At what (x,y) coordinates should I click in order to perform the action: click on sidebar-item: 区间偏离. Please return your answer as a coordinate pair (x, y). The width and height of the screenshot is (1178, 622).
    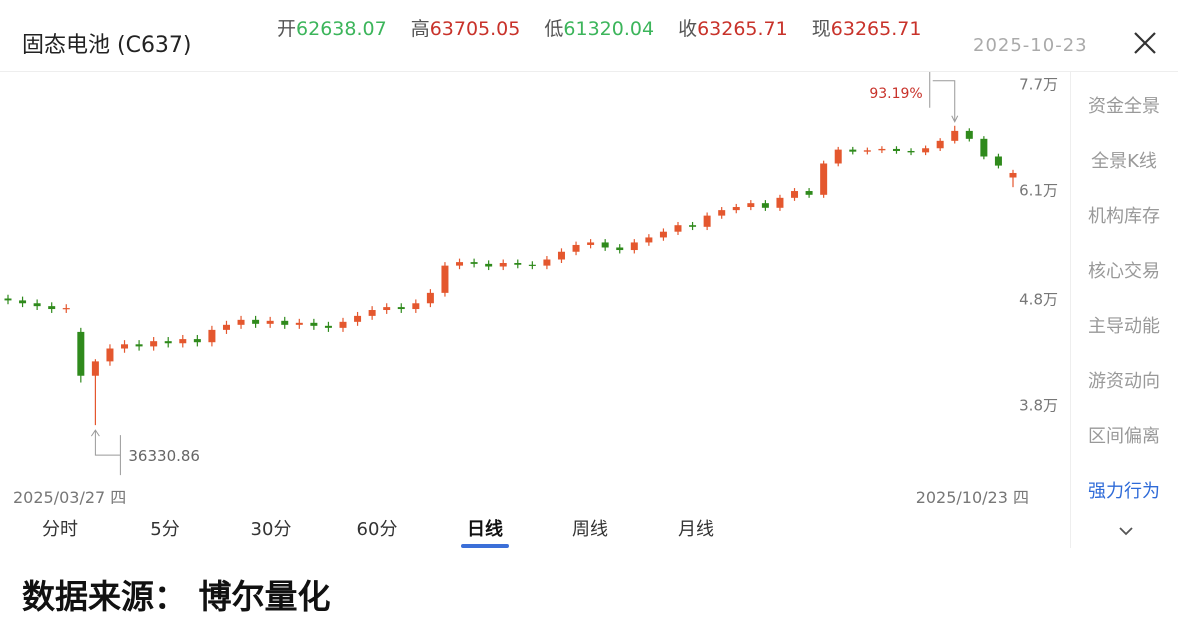
    Looking at the image, I should click on (1124, 436).